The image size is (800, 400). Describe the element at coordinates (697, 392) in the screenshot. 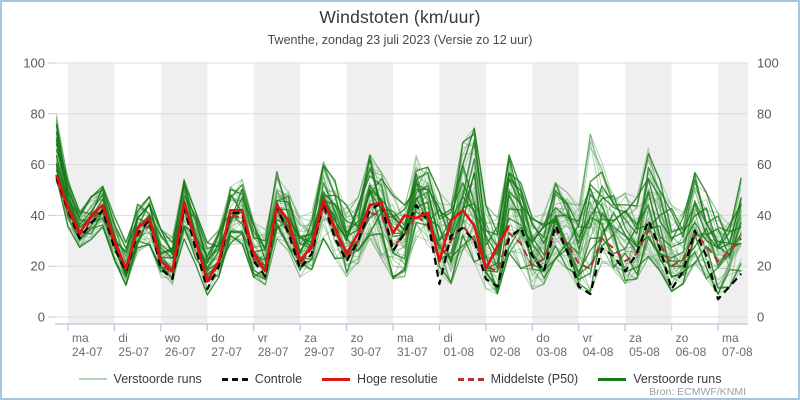

I see `source-credit: Bron: ECMWF/KNMI` at that location.